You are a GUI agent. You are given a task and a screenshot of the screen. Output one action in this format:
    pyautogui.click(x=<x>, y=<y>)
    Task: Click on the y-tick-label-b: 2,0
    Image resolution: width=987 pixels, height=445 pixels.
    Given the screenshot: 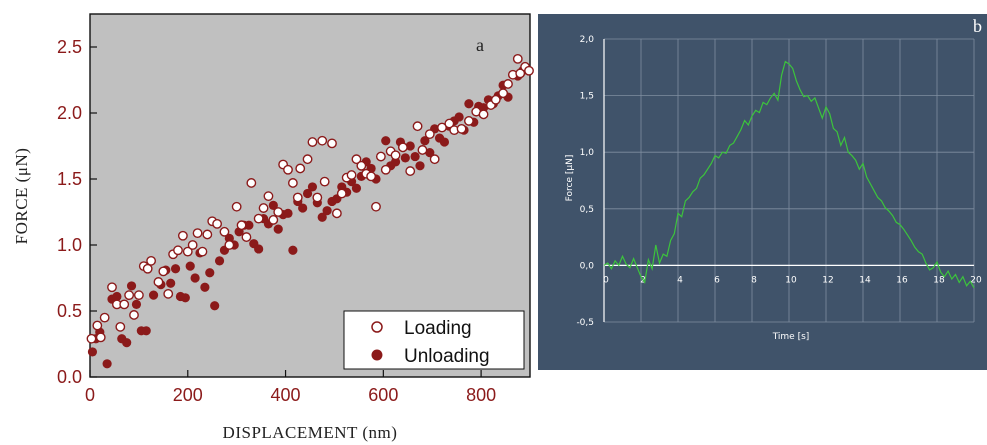 What is the action you would take?
    pyautogui.click(x=587, y=40)
    